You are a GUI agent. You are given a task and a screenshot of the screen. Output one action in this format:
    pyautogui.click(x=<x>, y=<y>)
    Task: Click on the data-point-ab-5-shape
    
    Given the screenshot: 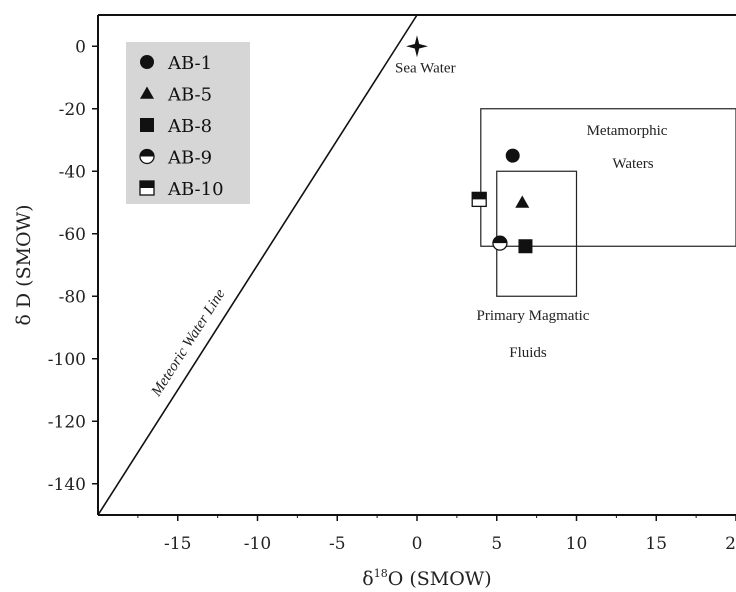 What is the action you would take?
    pyautogui.click(x=522, y=201)
    